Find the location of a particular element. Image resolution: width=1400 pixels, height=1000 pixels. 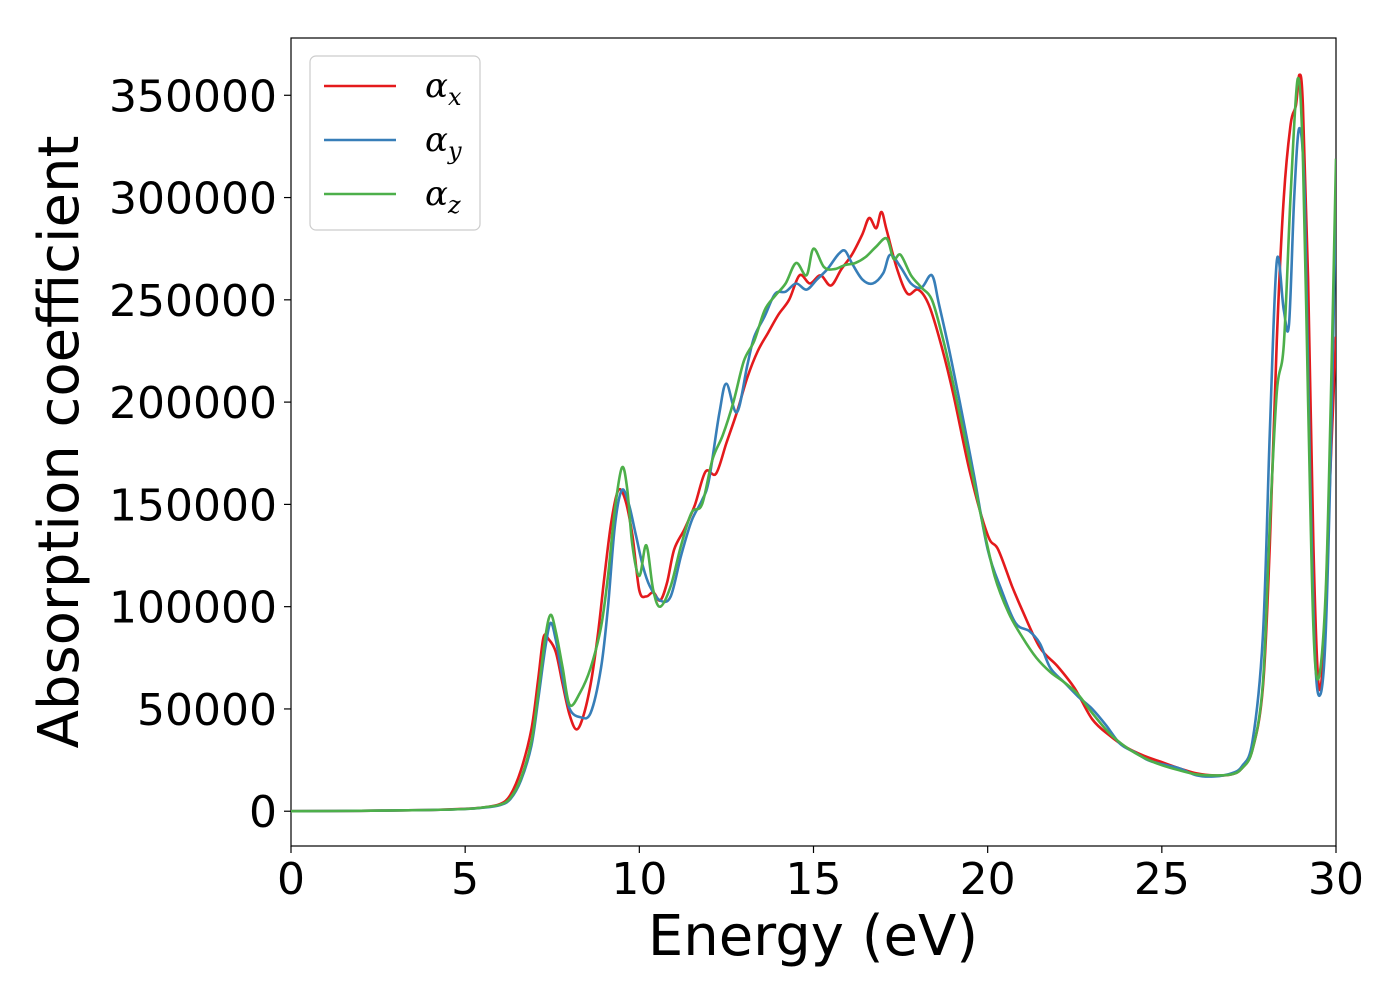

y-tick-label: 300000 is located at coordinates (193, 199).